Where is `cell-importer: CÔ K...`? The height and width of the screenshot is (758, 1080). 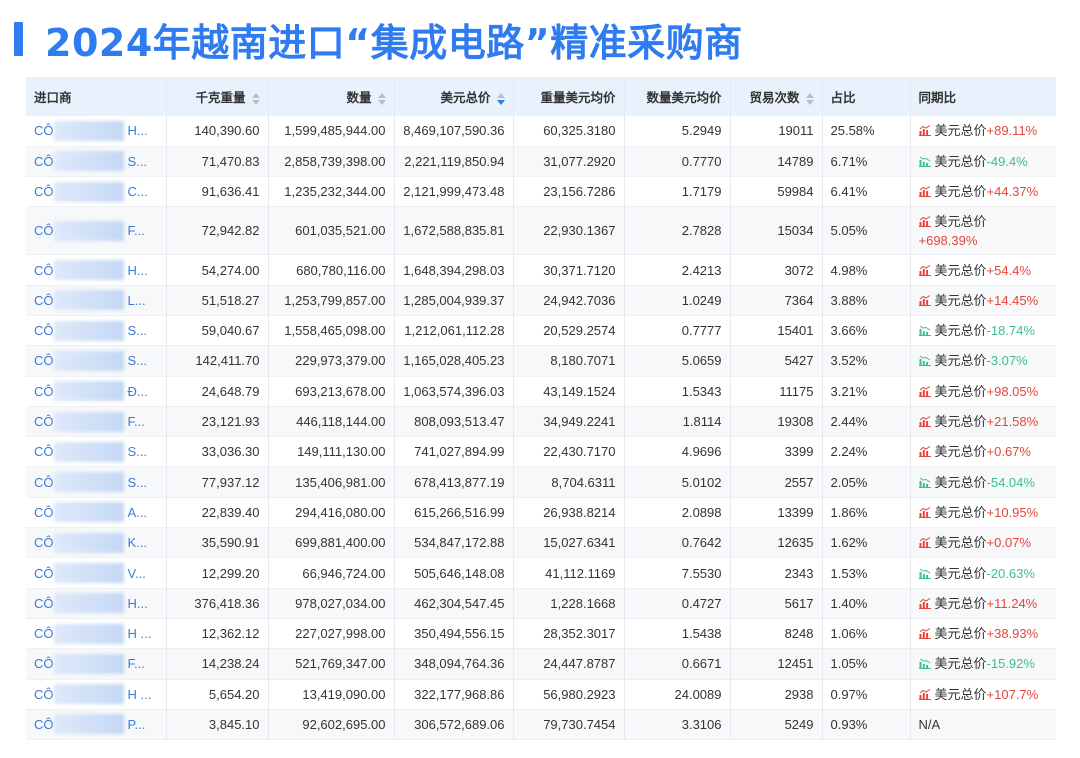 cell-importer: CÔ K... is located at coordinates (96, 542).